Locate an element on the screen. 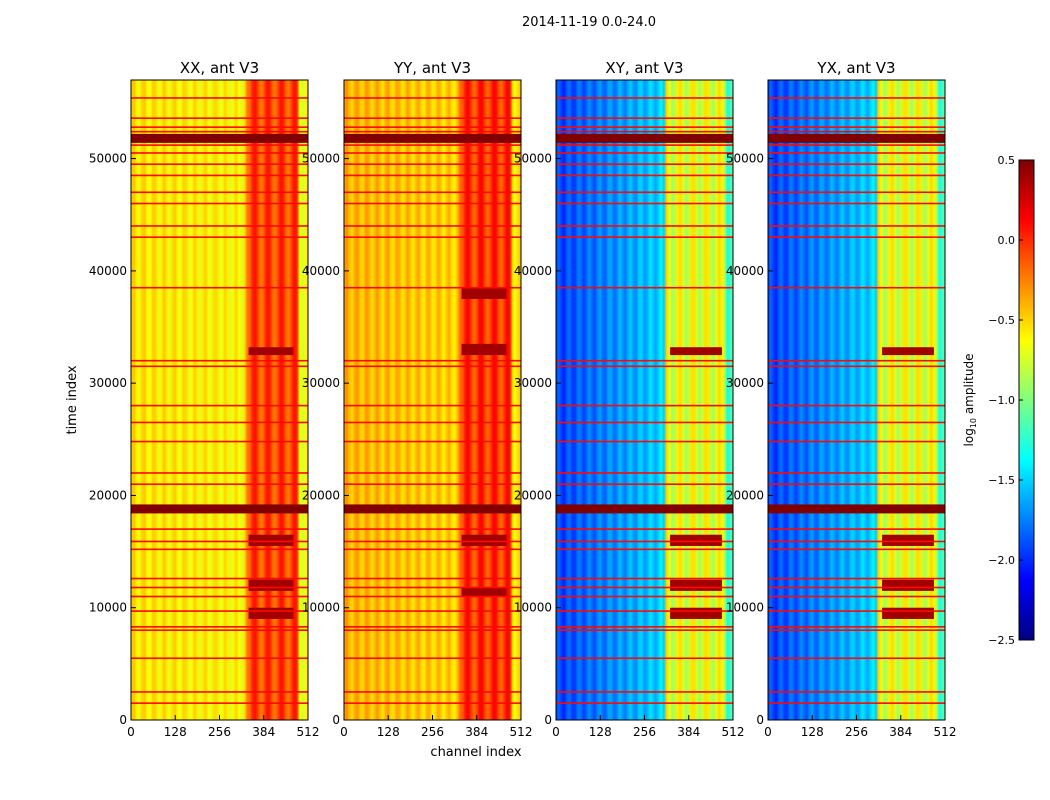 Image resolution: width=1050 pixels, height=800 pixels. colorbar-tick-label: 0.0 is located at coordinates (1007, 240).